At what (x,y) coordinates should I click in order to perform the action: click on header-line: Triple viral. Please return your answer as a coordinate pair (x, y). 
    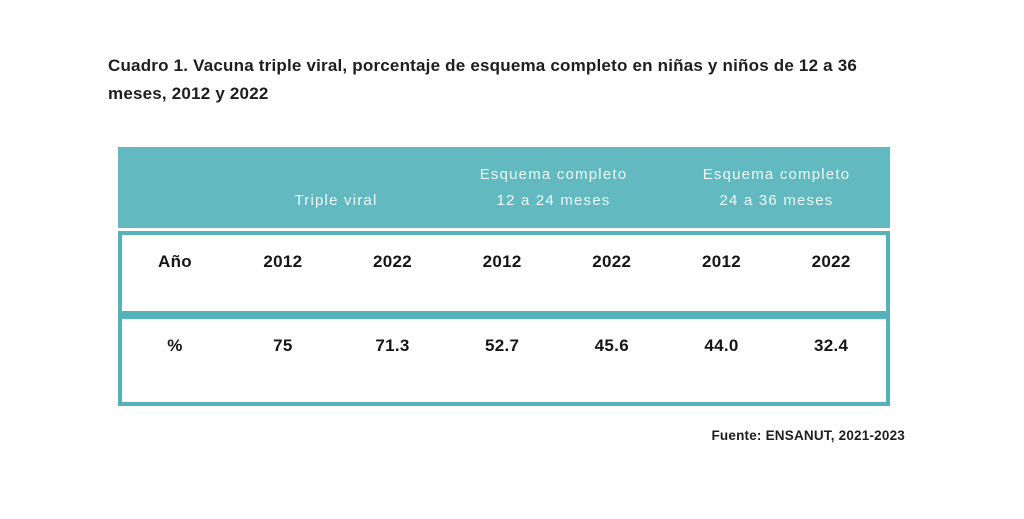
    Looking at the image, I should click on (336, 200).